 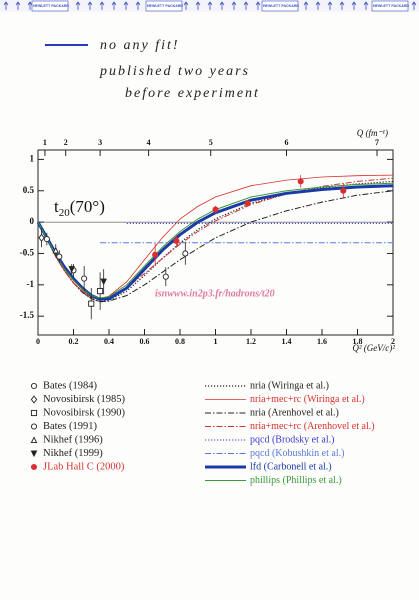 What do you see at coordinates (45, 142) in the screenshot?
I see `x2-tick-label: 1` at bounding box center [45, 142].